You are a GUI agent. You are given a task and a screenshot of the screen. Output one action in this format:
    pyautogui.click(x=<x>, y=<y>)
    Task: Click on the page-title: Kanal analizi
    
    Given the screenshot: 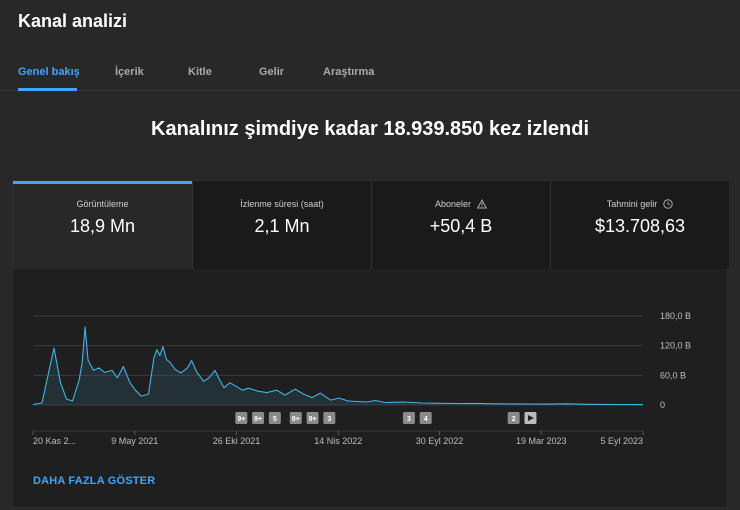 What is the action you would take?
    pyautogui.click(x=73, y=21)
    